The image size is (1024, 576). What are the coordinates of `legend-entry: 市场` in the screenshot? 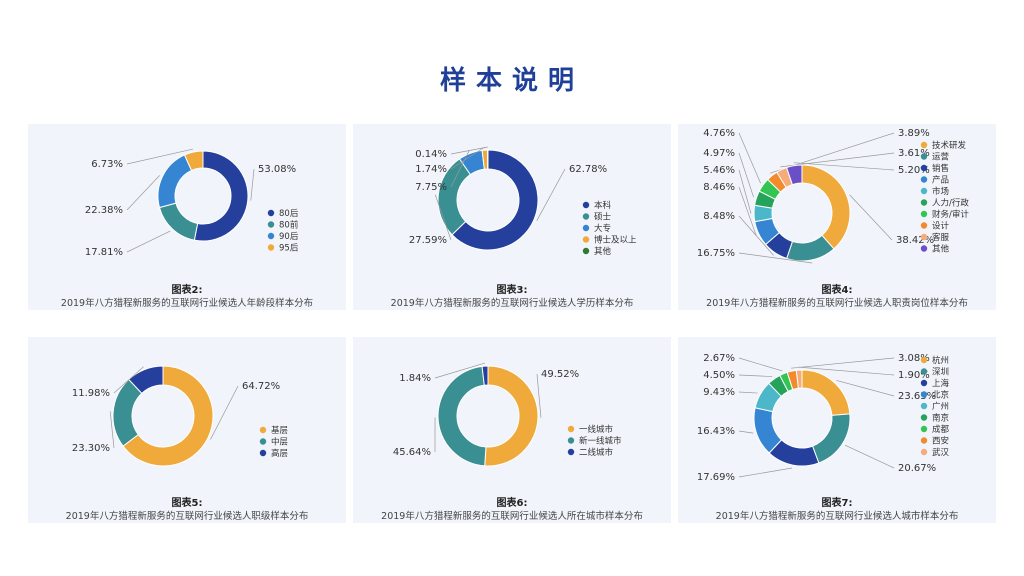 It's located at (940, 191).